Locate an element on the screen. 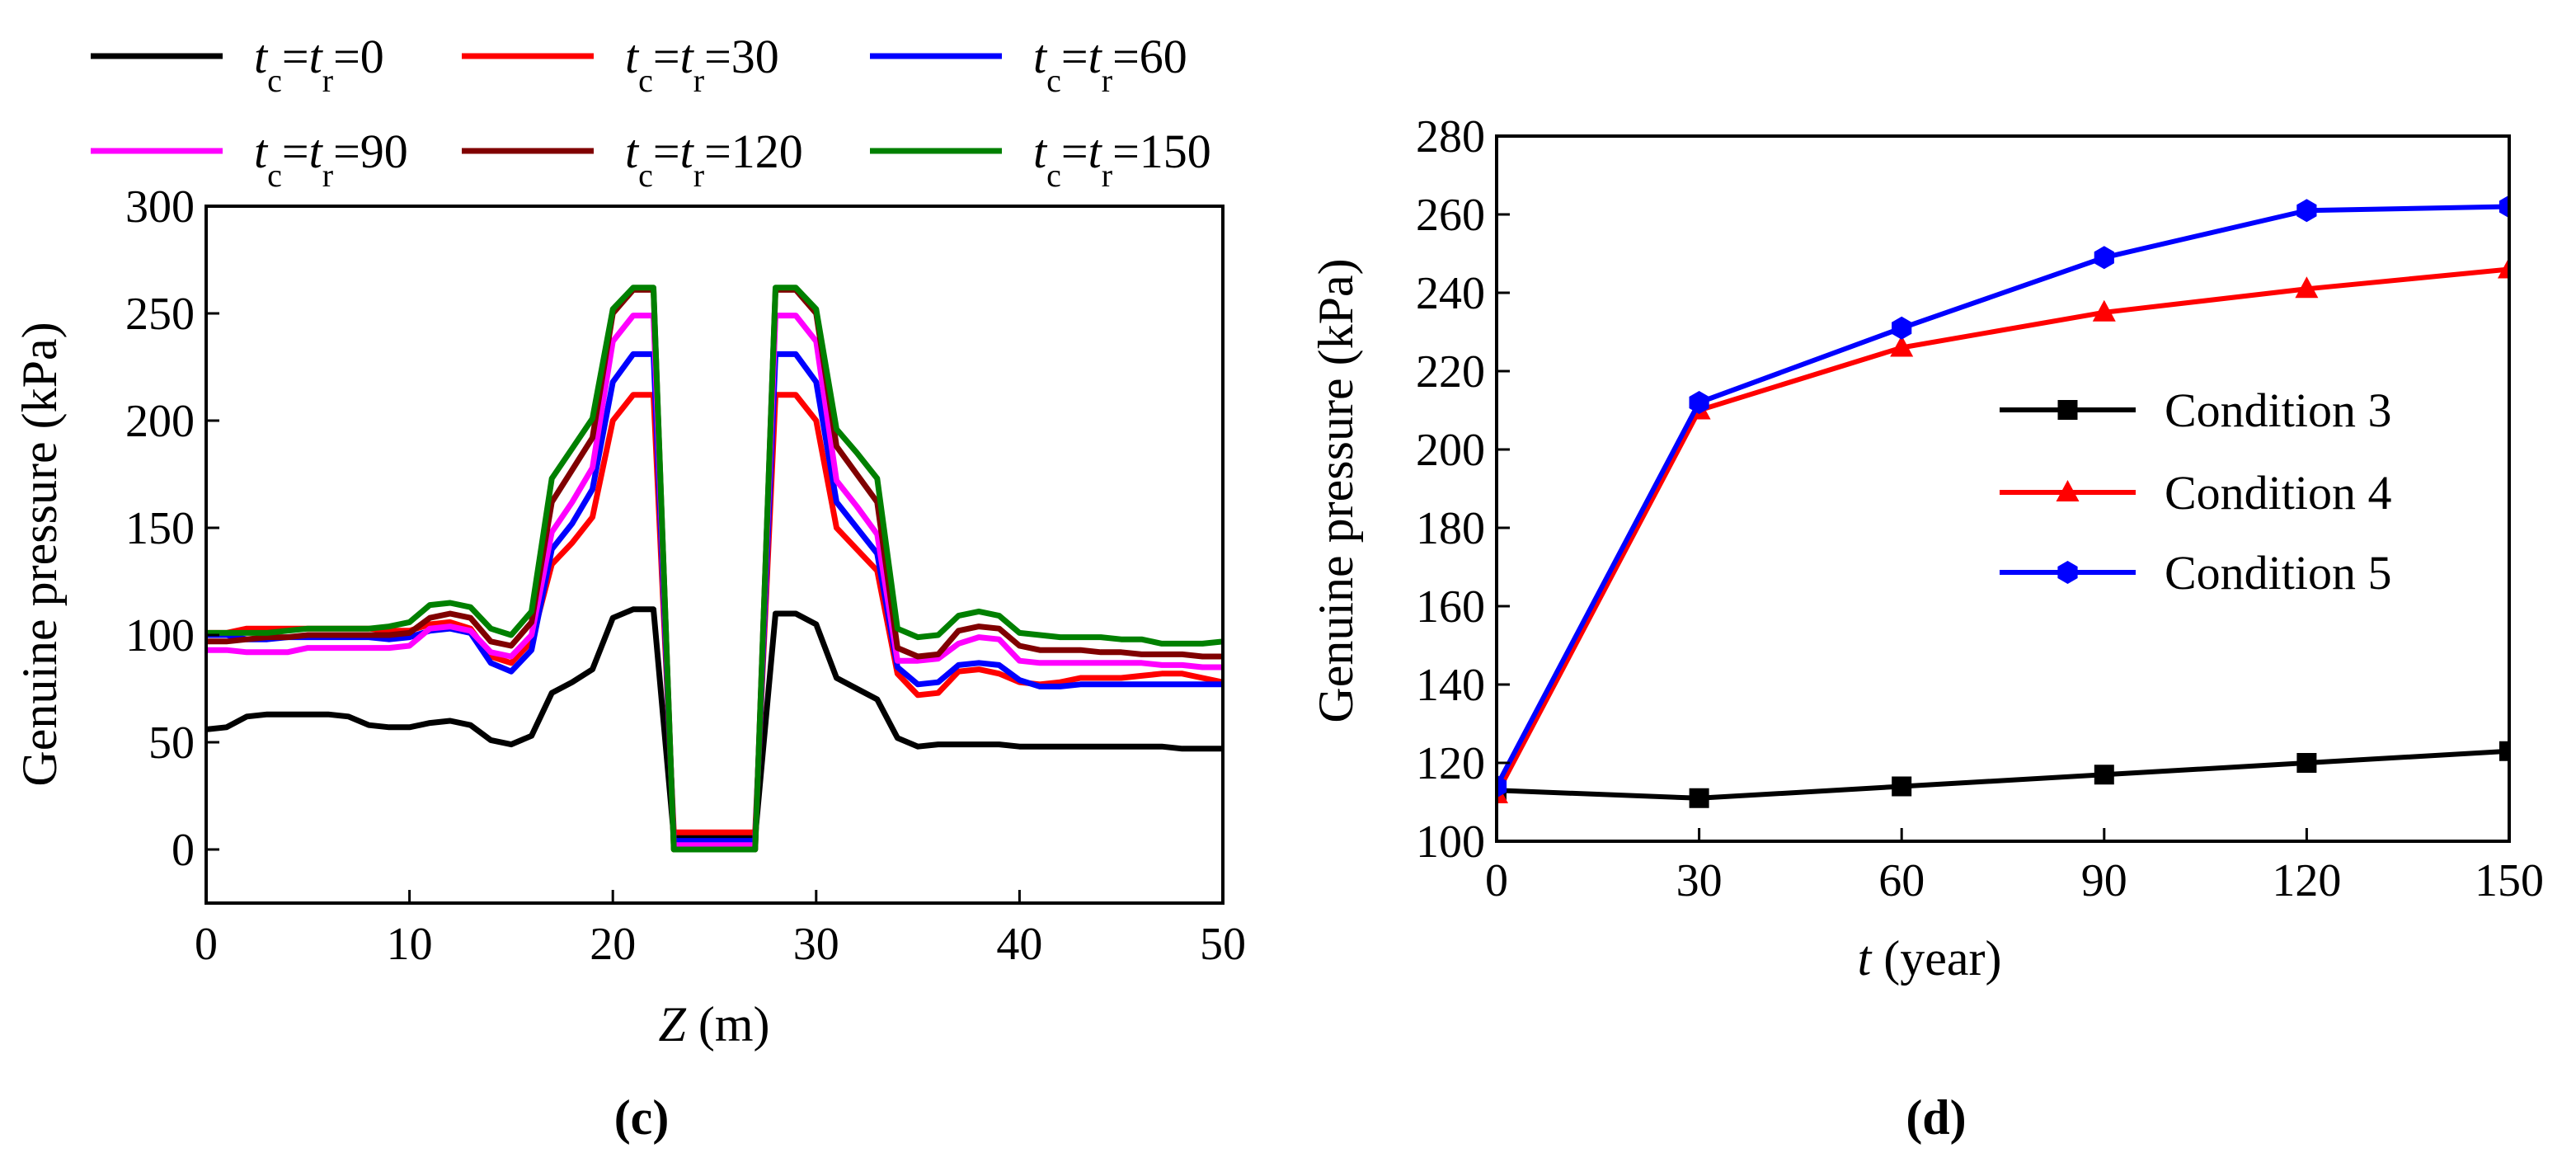 The height and width of the screenshot is (1167, 2576). panel-d-y-tick-label: 260 is located at coordinates (1450, 215).